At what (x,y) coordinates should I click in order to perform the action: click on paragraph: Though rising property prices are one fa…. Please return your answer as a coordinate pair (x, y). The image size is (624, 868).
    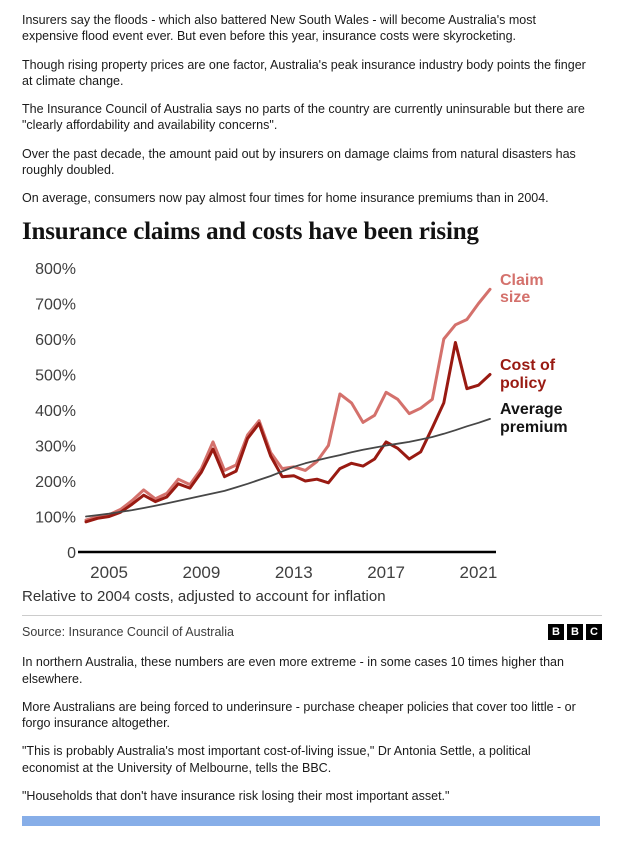
    Looking at the image, I should click on (304, 72).